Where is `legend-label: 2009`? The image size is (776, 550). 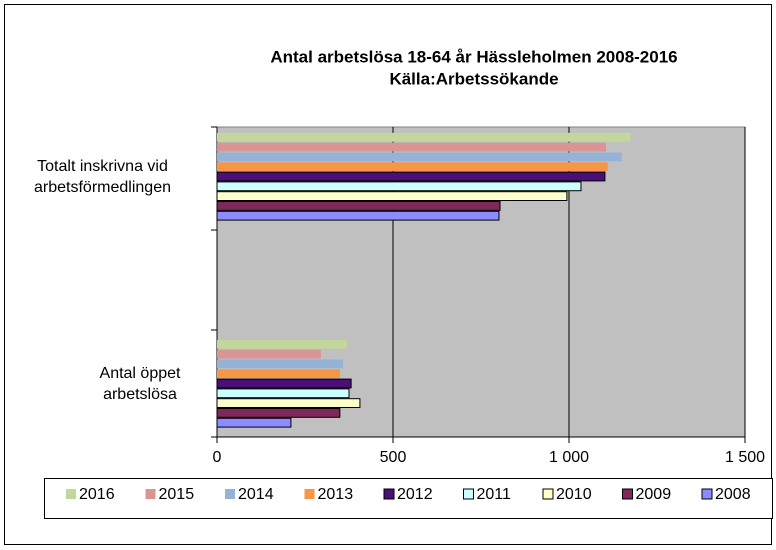
legend-label: 2009 is located at coordinates (654, 494).